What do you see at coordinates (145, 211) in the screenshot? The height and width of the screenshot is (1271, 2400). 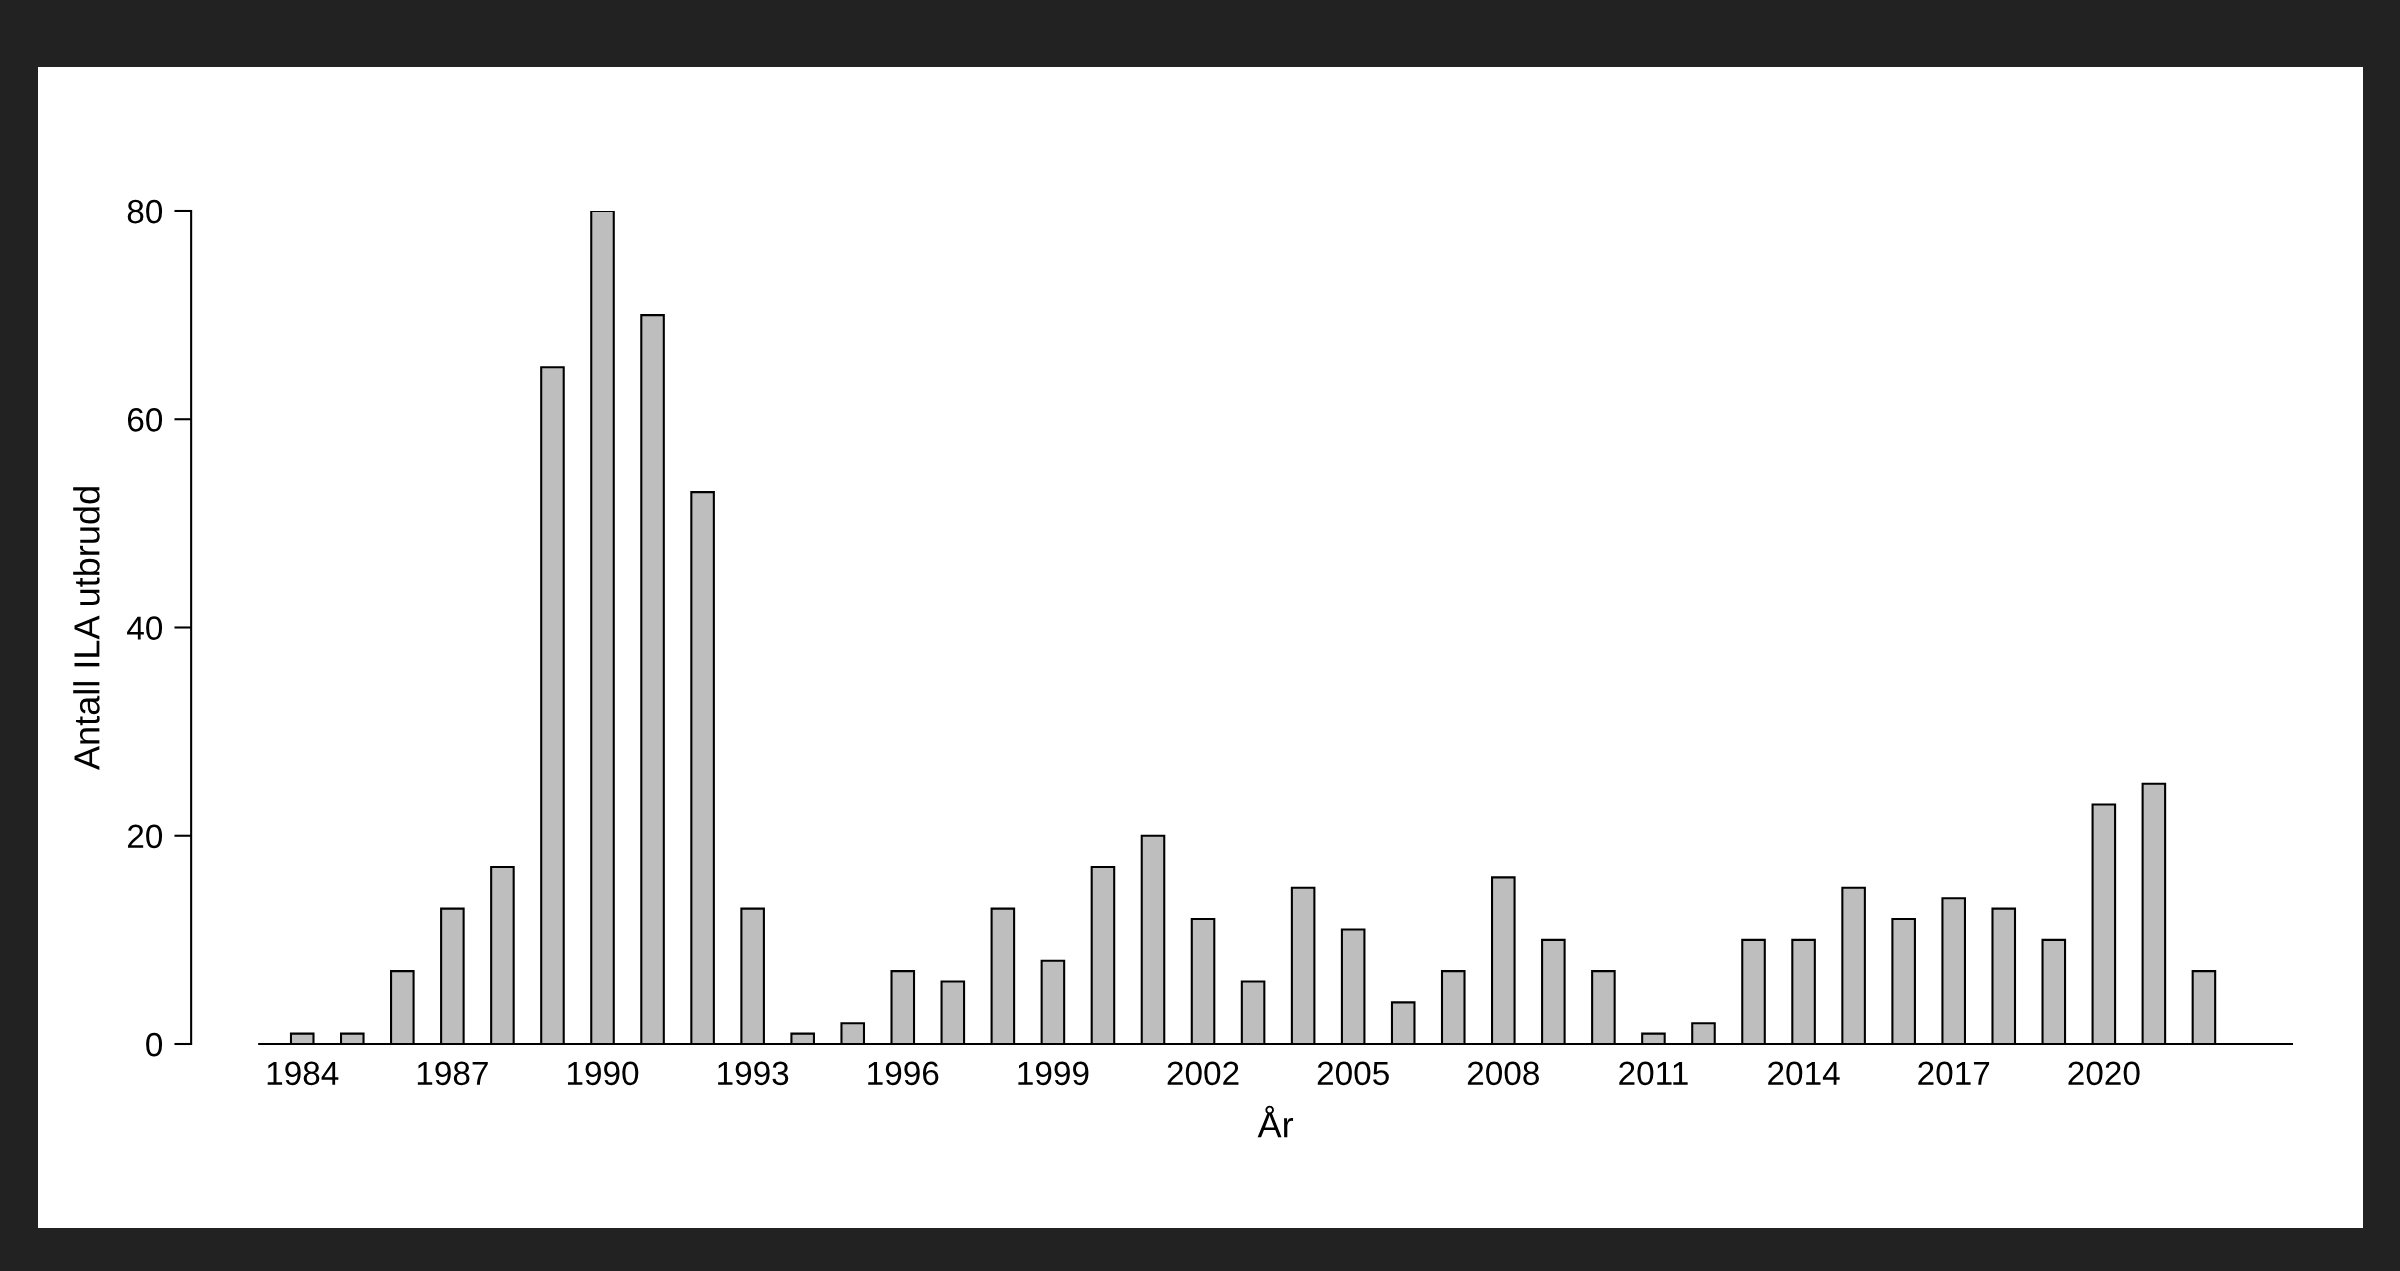 I see `y-tick-label: 80` at bounding box center [145, 211].